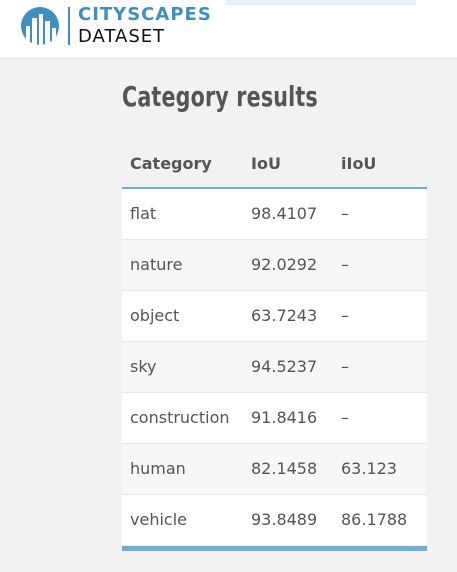  I want to click on category-cell: human, so click(182, 468).